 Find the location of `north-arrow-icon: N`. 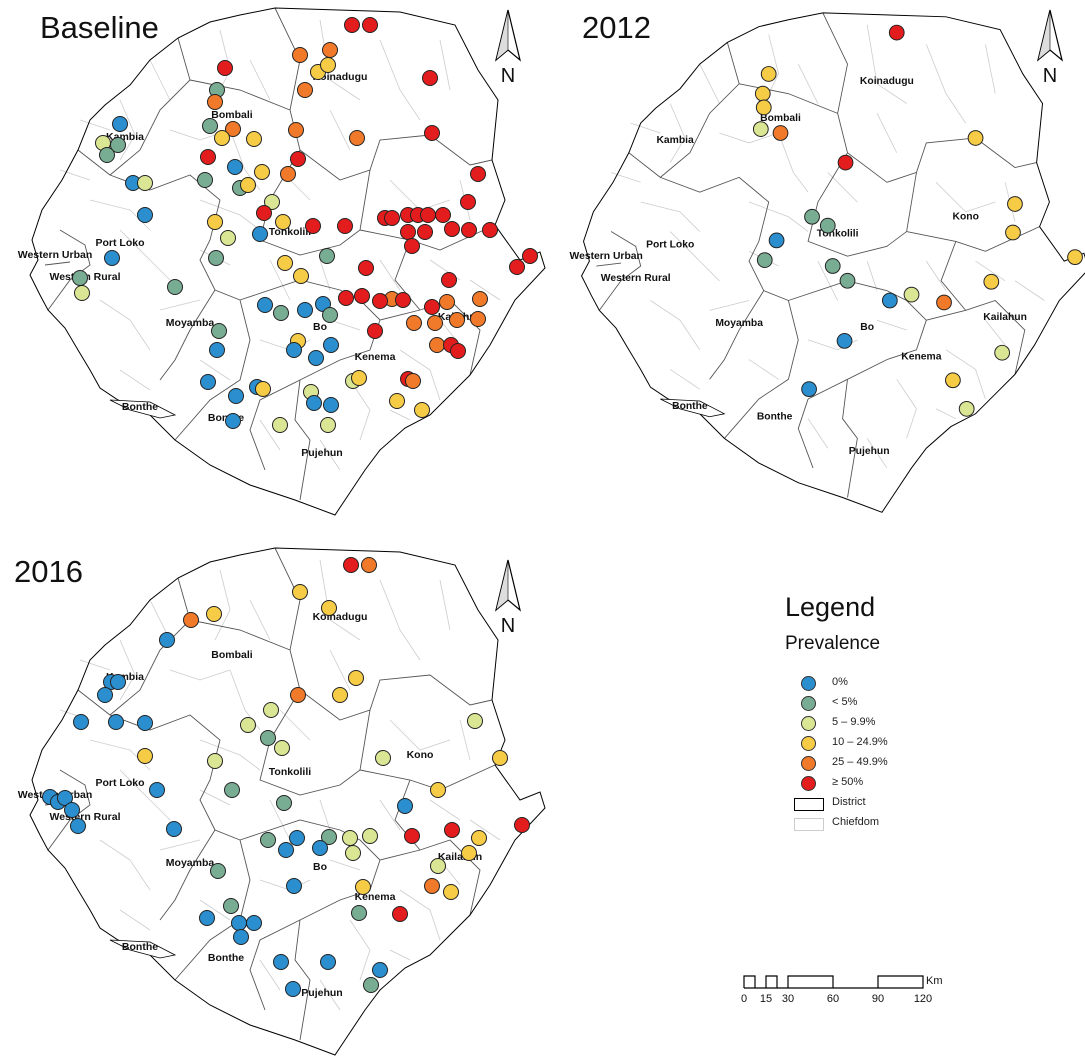

north-arrow-icon: N is located at coordinates (1050, 48).